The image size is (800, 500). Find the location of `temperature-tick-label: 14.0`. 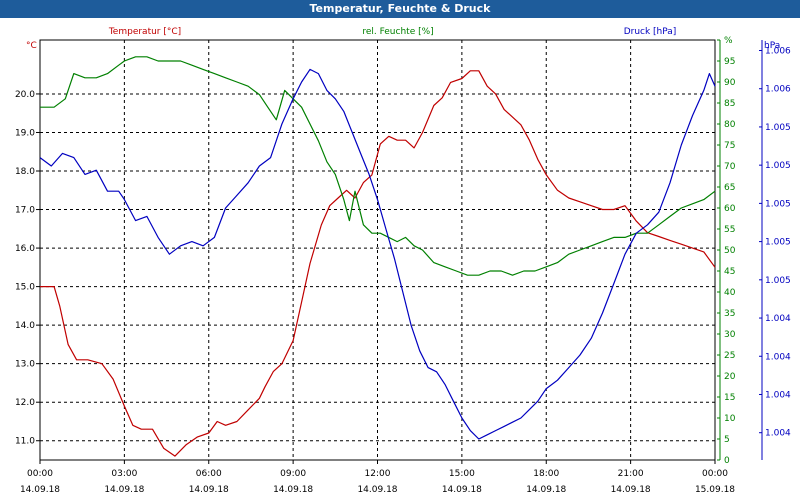

temperature-tick-label: 14.0 is located at coordinates (25, 326).